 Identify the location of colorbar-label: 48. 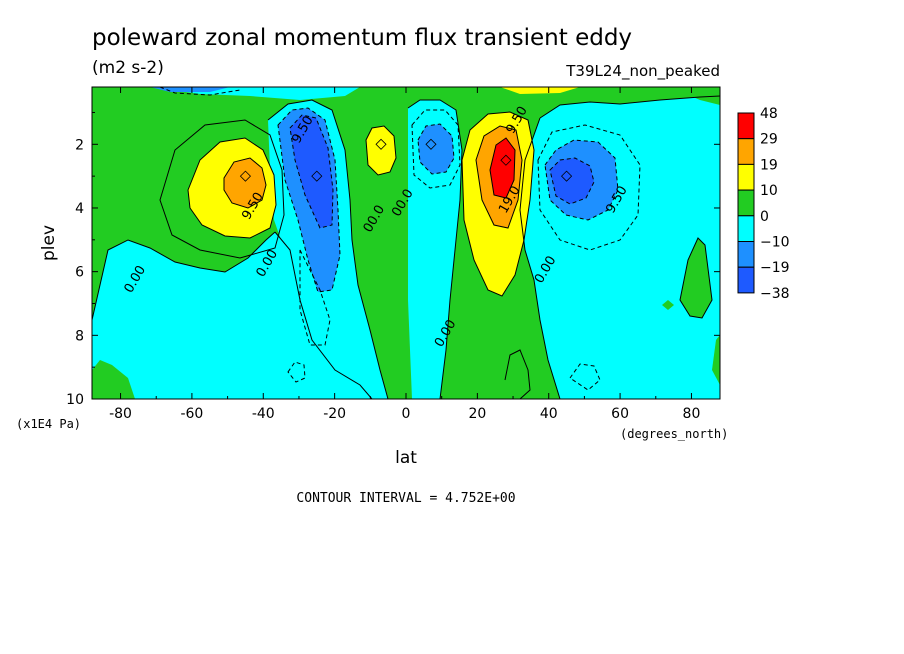
(769, 114).